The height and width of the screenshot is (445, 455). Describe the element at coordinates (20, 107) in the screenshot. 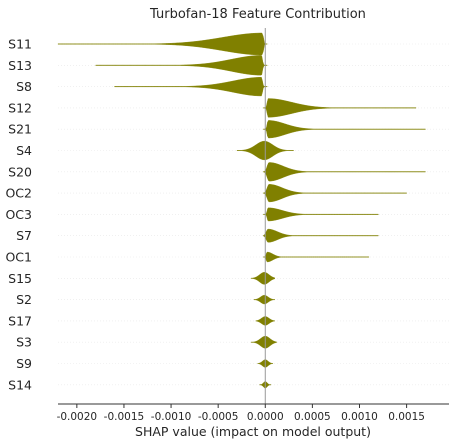

I see `feature-label: S12` at that location.